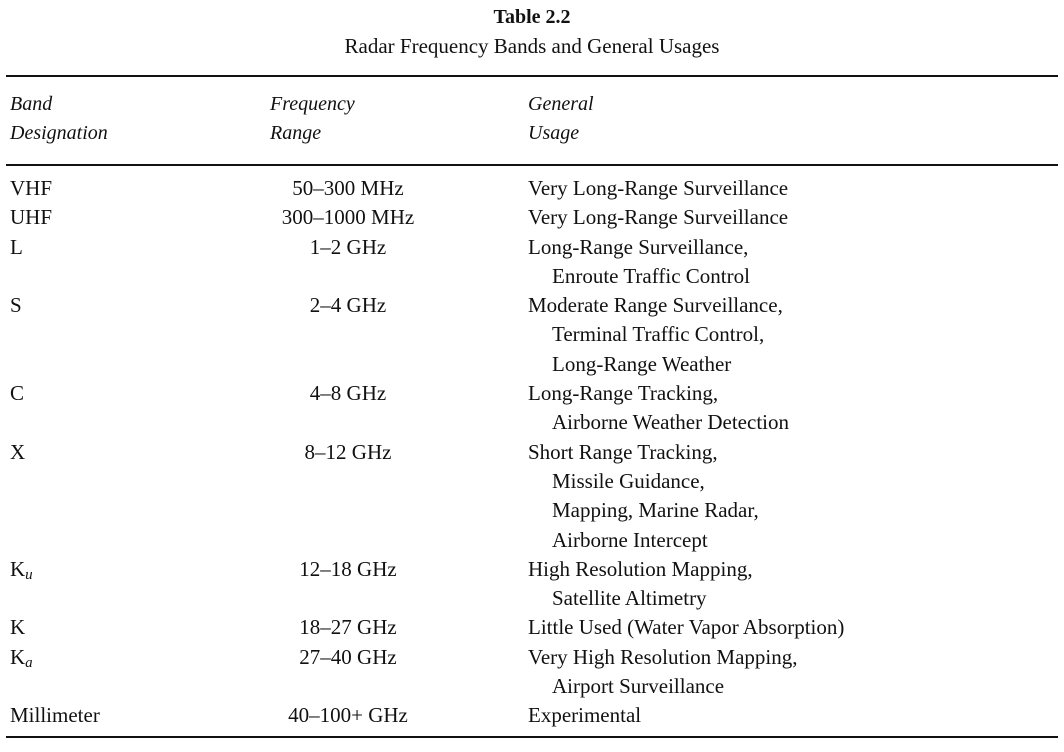 Image resolution: width=1064 pixels, height=752 pixels. What do you see at coordinates (796, 715) in the screenshot?
I see `general-usage: Experimental` at bounding box center [796, 715].